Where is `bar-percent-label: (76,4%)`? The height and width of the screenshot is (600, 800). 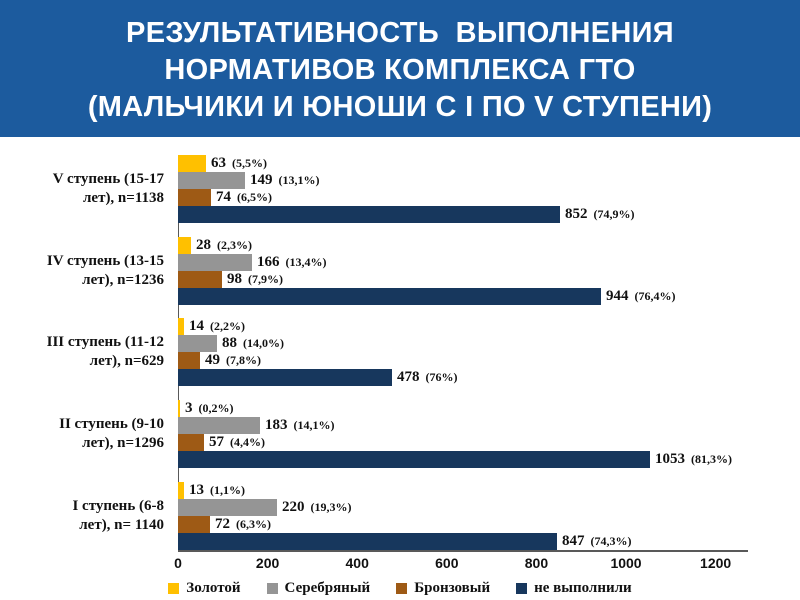 bar-percent-label: (76,4%) is located at coordinates (655, 295).